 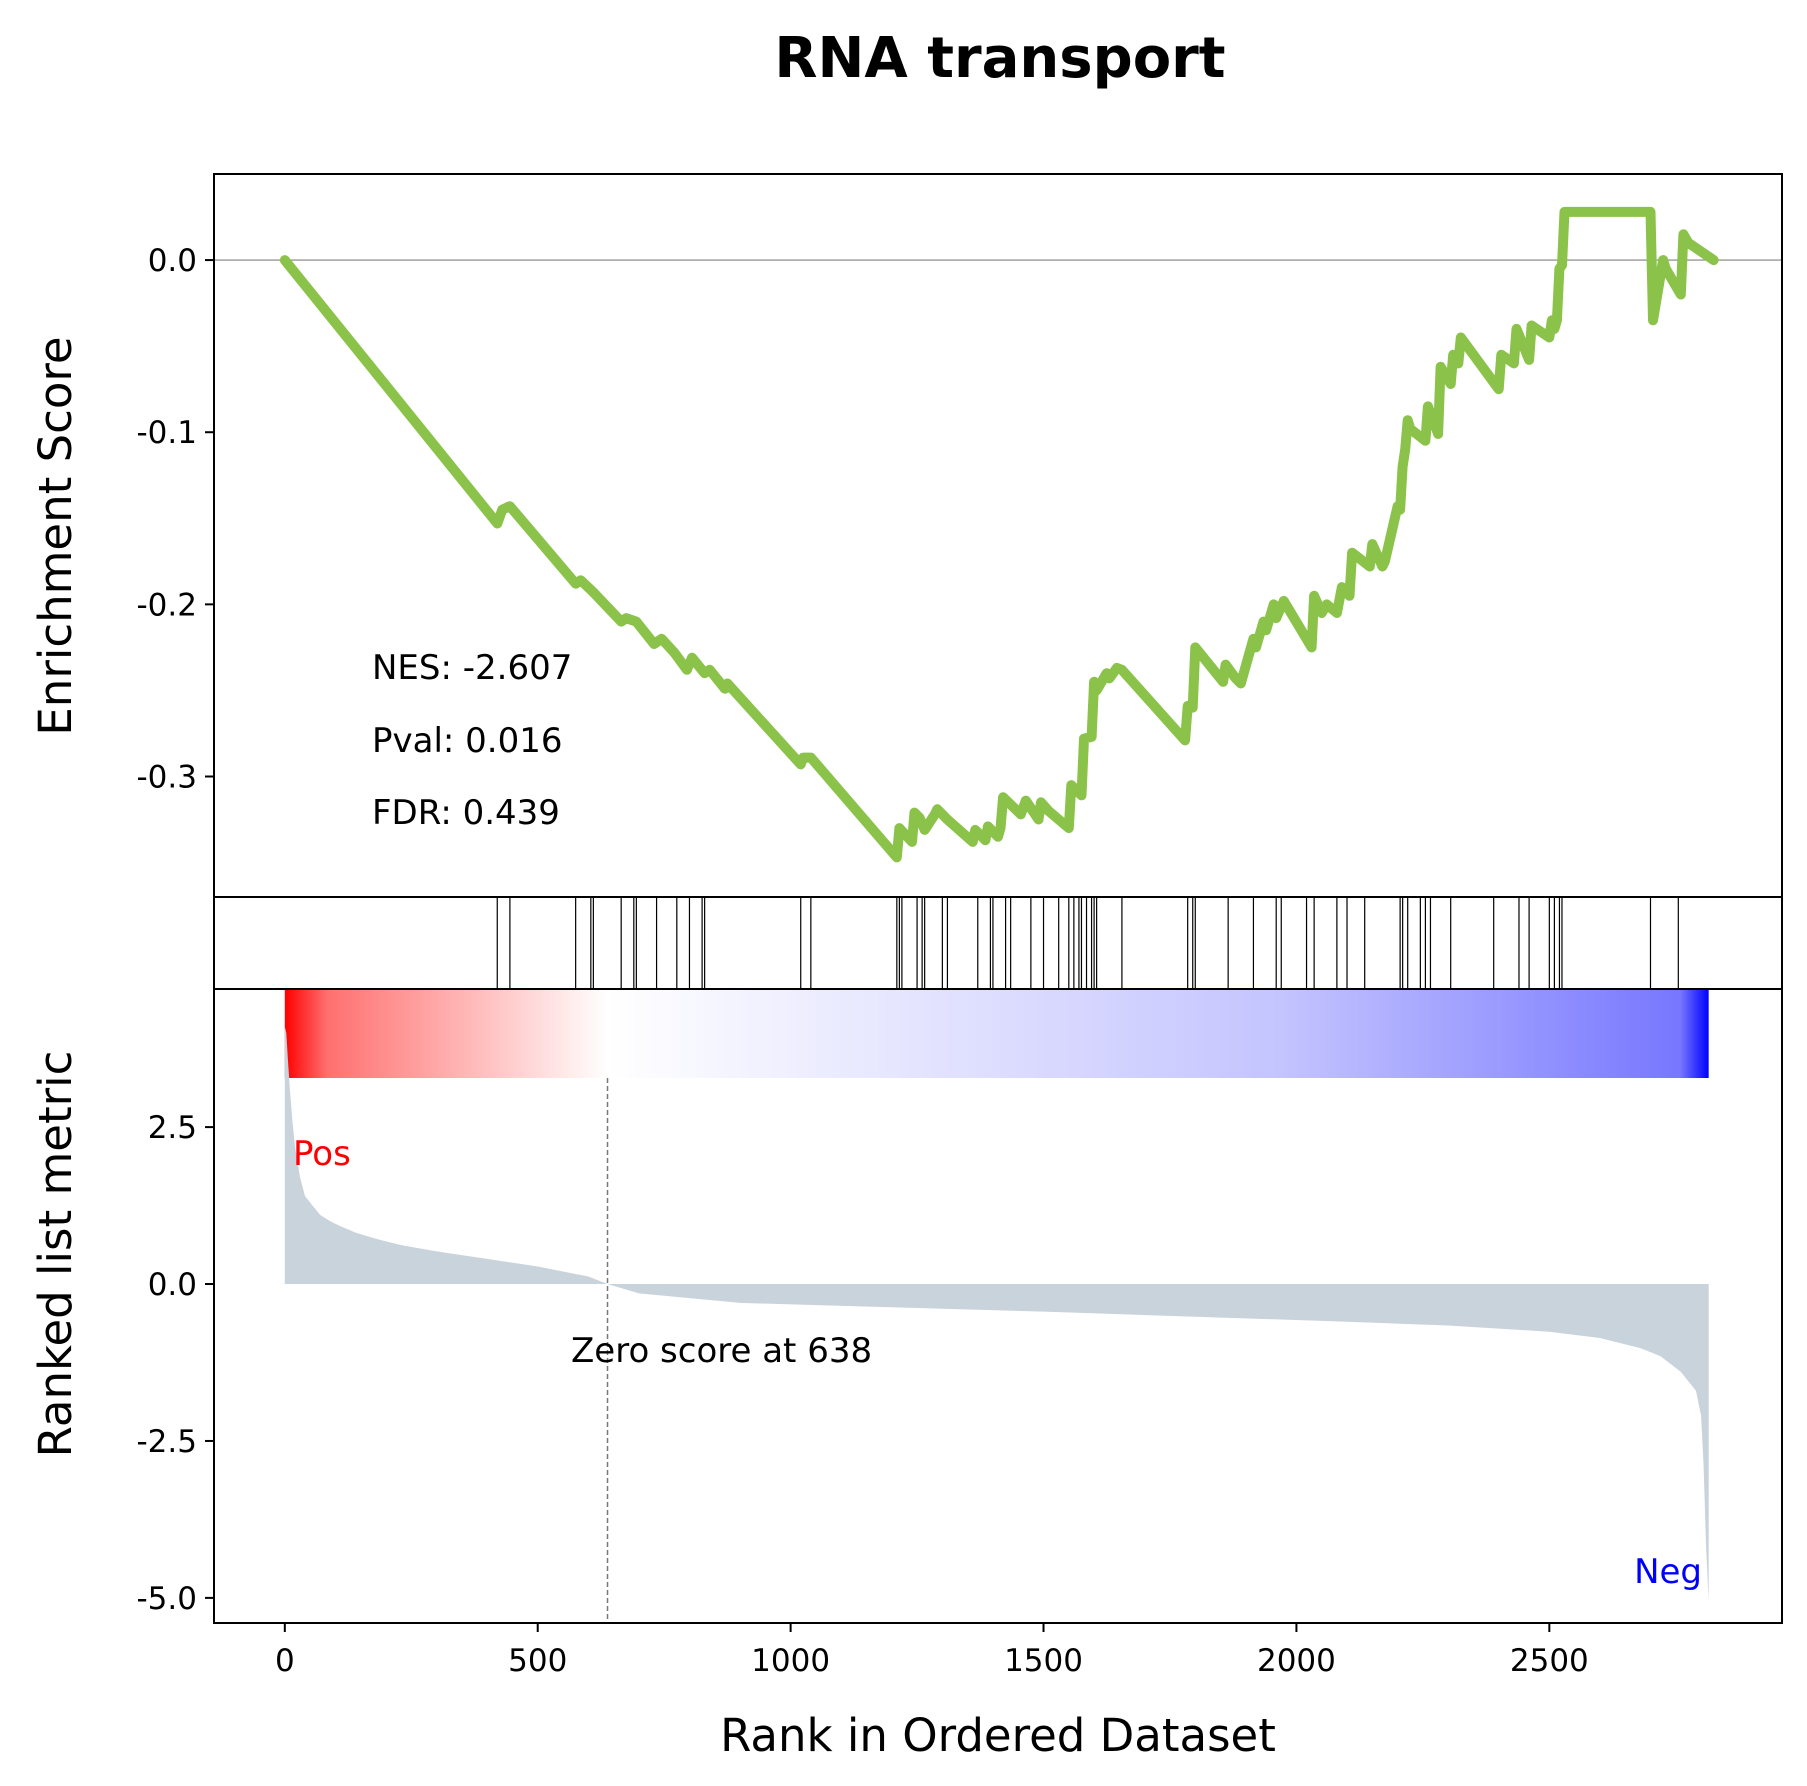 I want to click on x-tick-label: 0, so click(x=285, y=1661).